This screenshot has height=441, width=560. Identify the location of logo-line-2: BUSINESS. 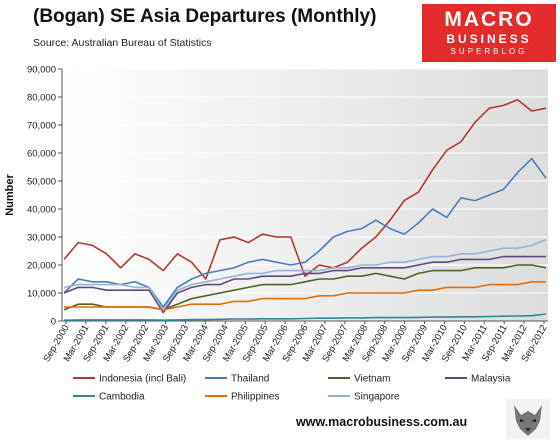
(489, 39).